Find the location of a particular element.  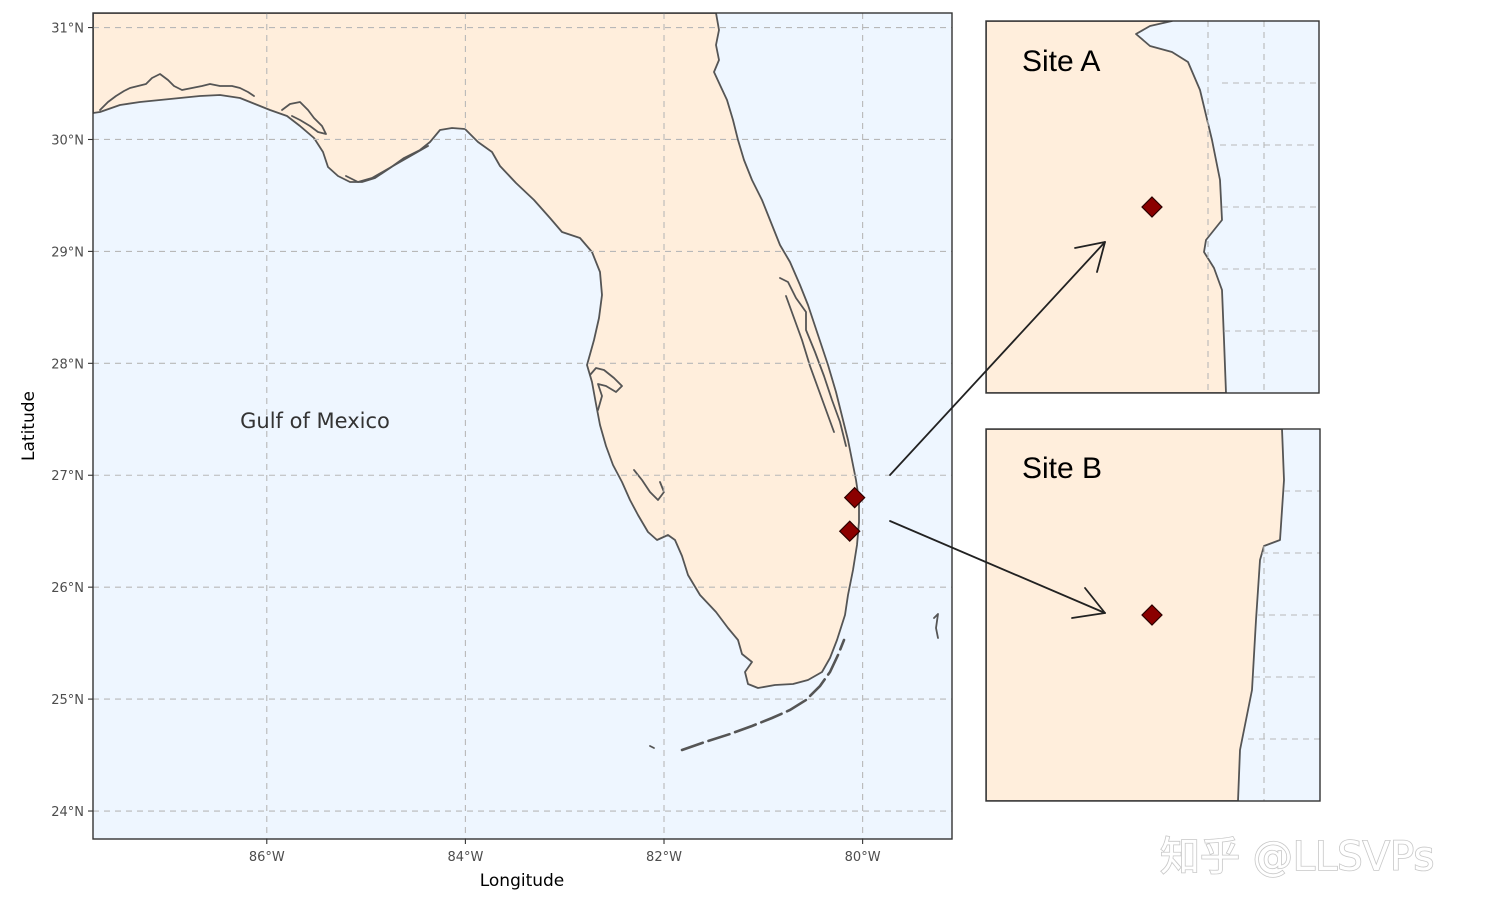

y-tick-label: 30°N is located at coordinates (67, 140).